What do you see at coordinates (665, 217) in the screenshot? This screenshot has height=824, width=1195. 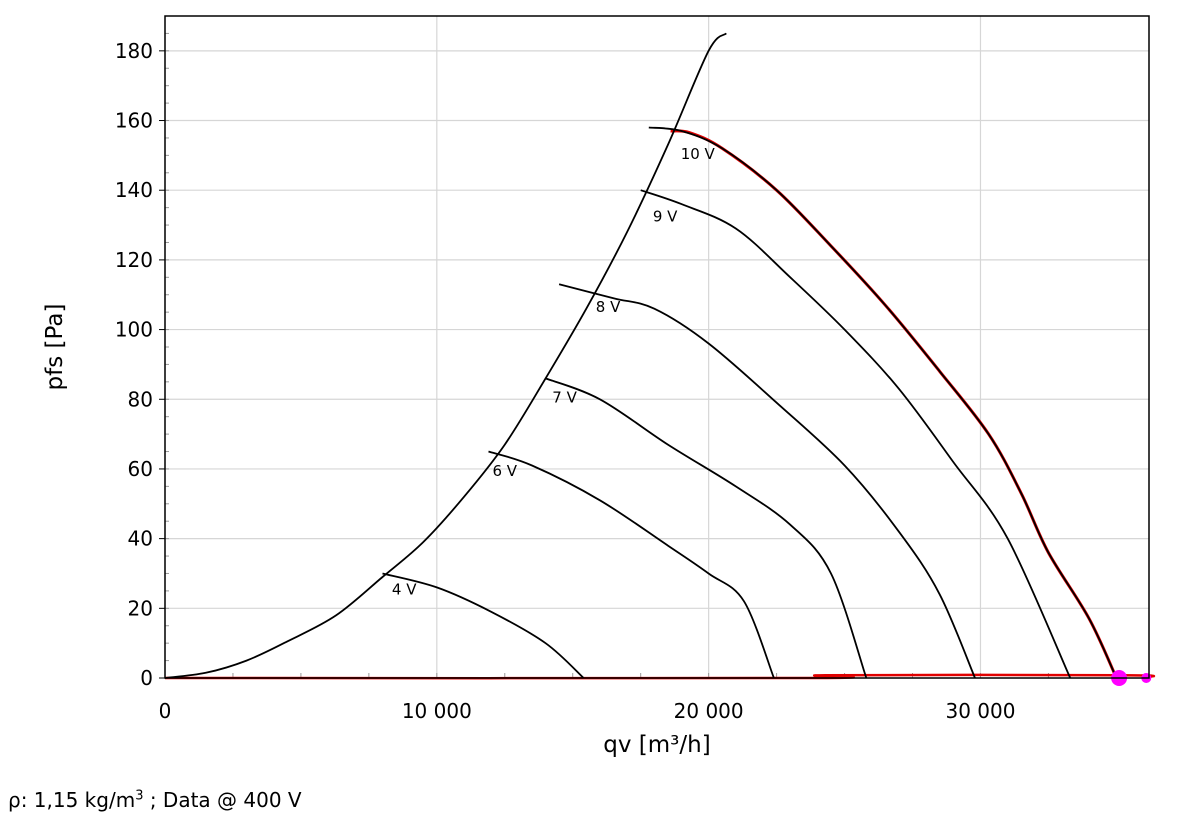 I see `curve-label-9v: 9 V` at bounding box center [665, 217].